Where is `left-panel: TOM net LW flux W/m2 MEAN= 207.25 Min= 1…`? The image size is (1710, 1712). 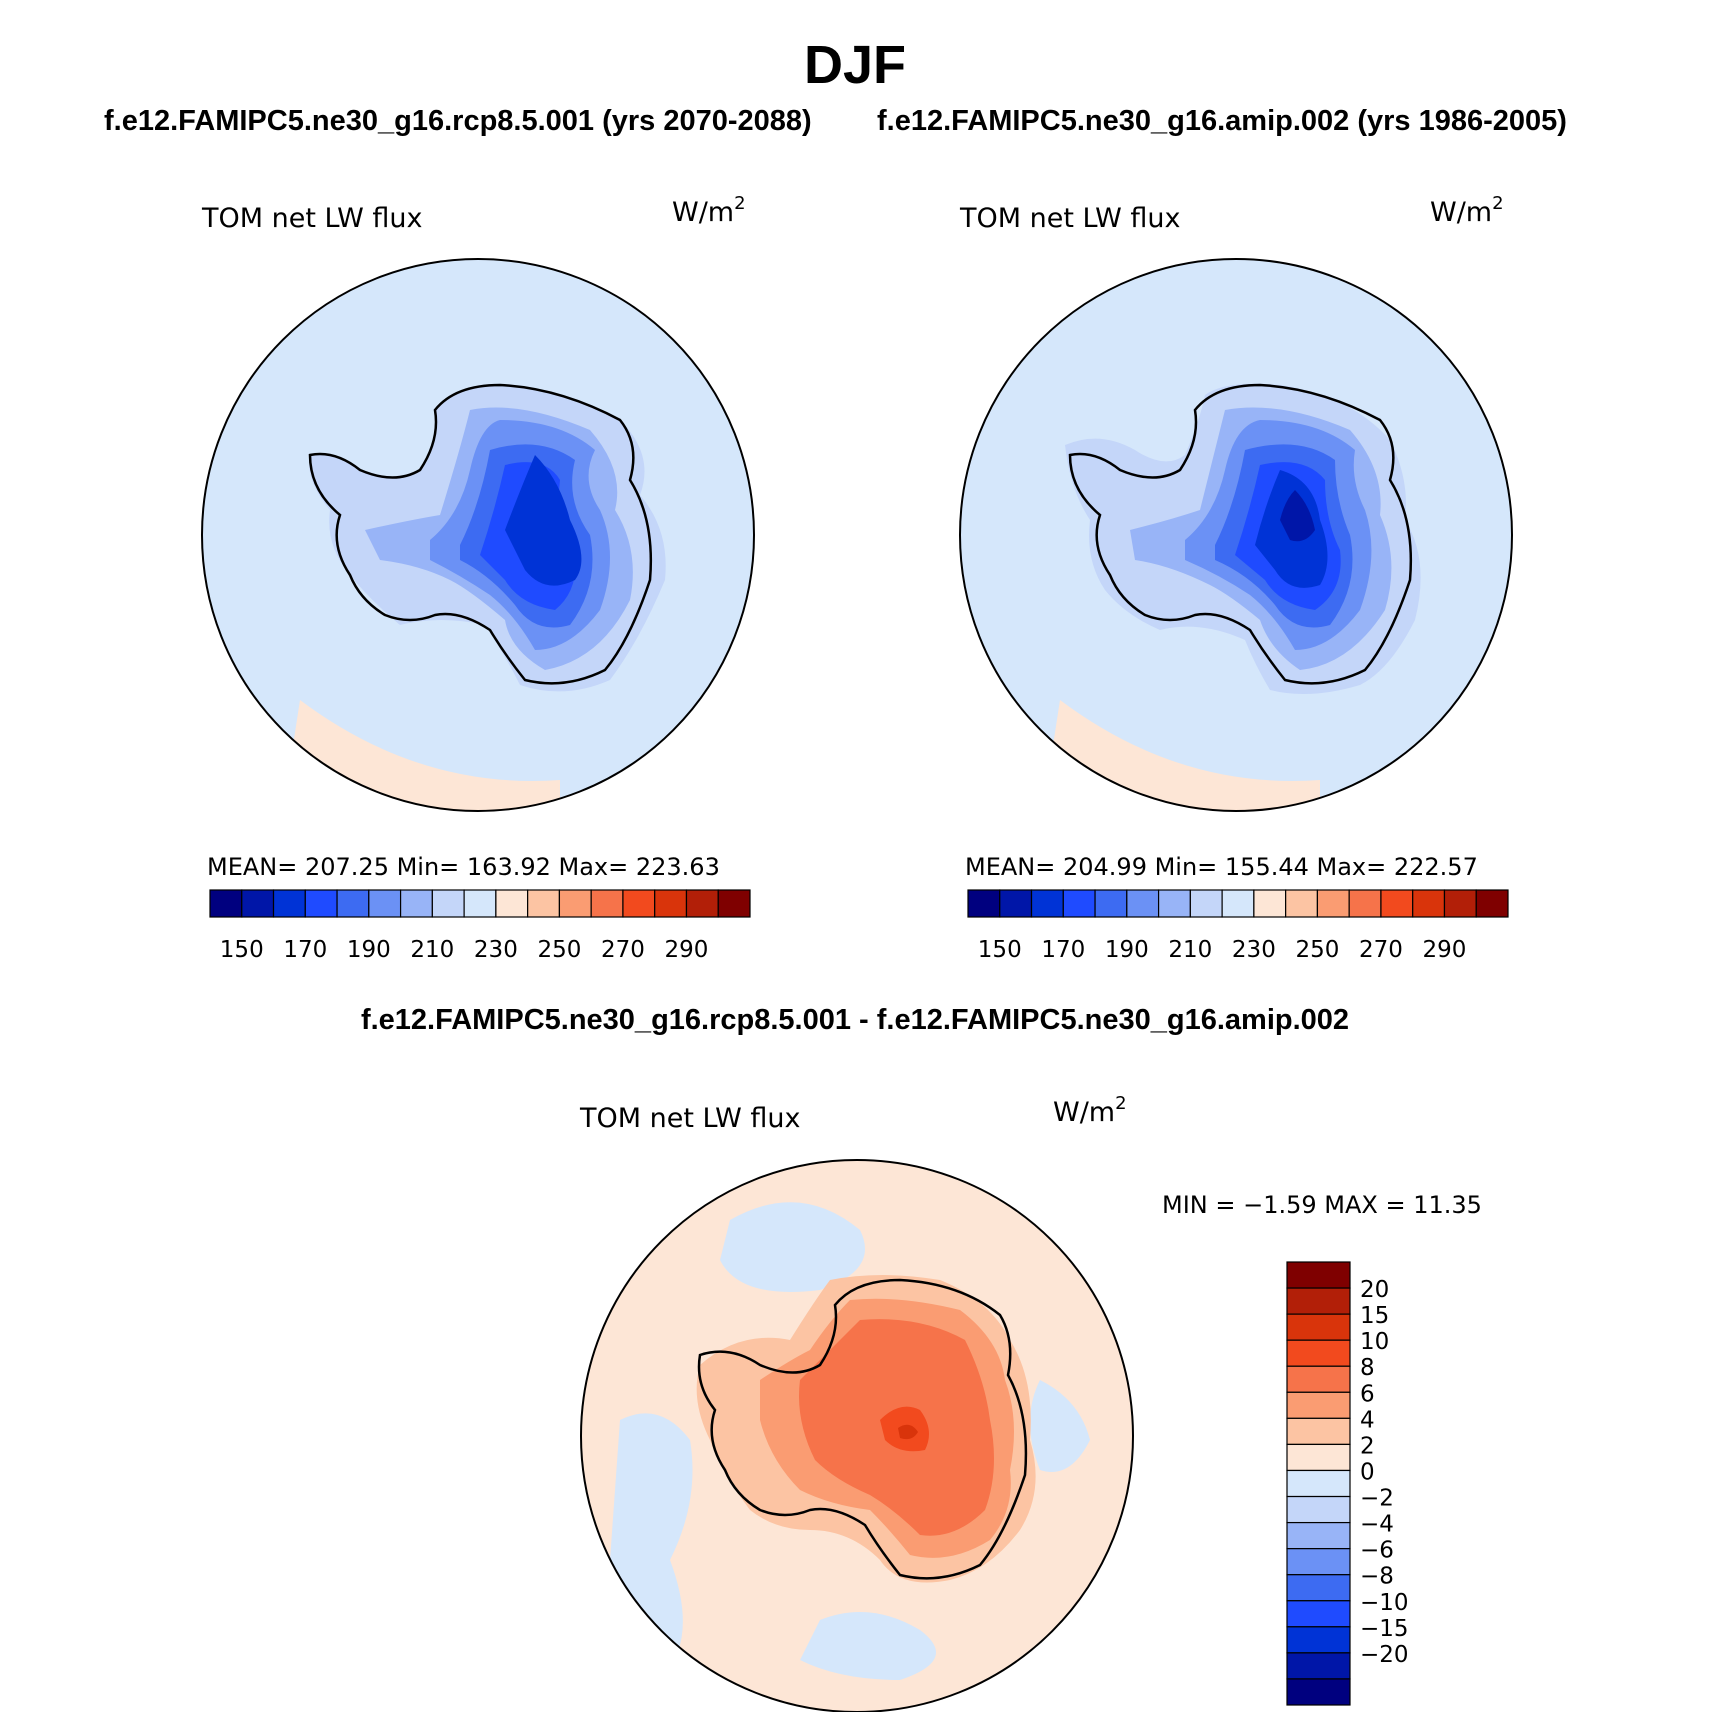
left-panel: TOM net LW flux W/m2 MEAN= 207.25 Min= 1… is located at coordinates (478, 578).